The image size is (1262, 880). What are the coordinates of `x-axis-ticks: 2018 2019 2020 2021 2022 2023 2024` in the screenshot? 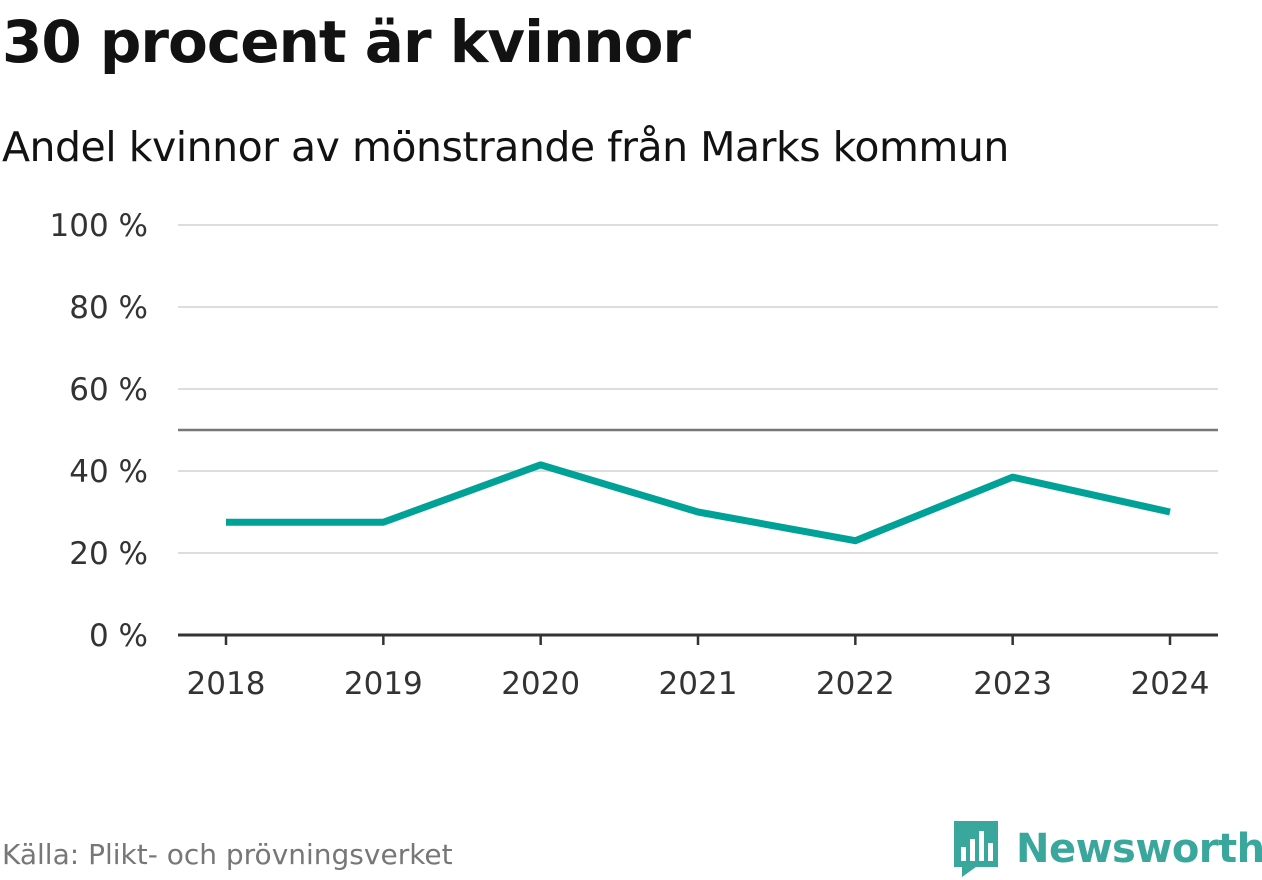 It's located at (698, 668).